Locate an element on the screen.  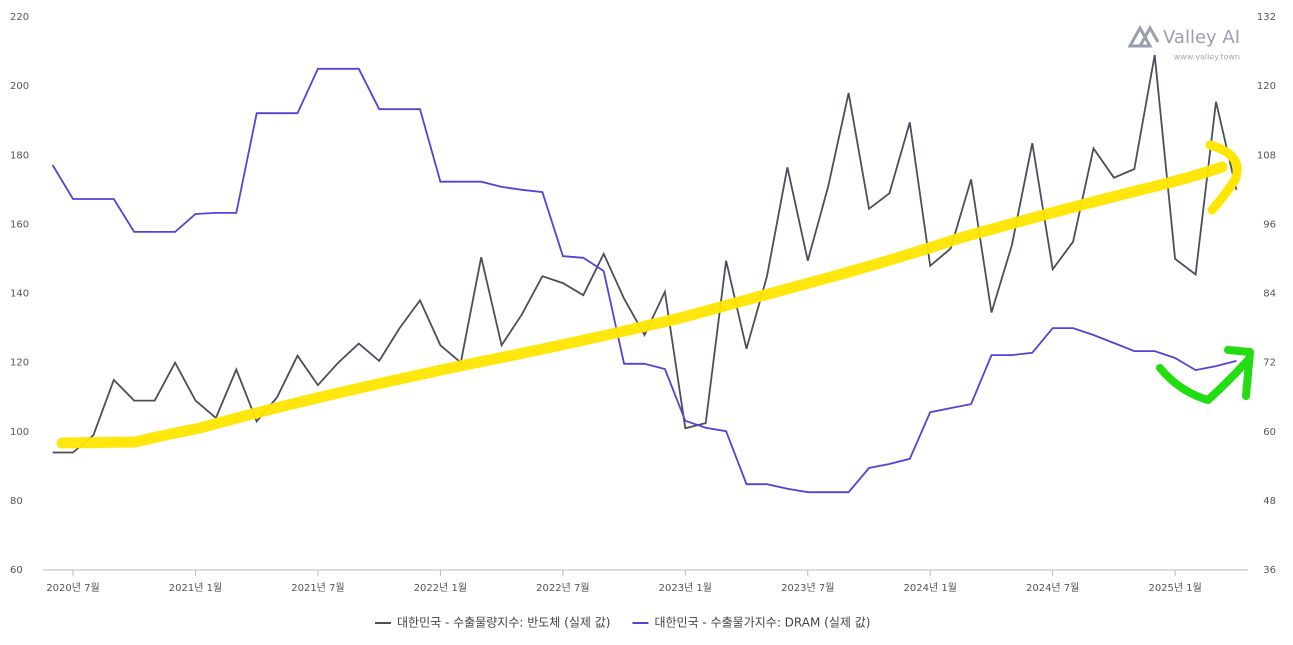
y2-tick-label: 132 is located at coordinates (1266, 17).